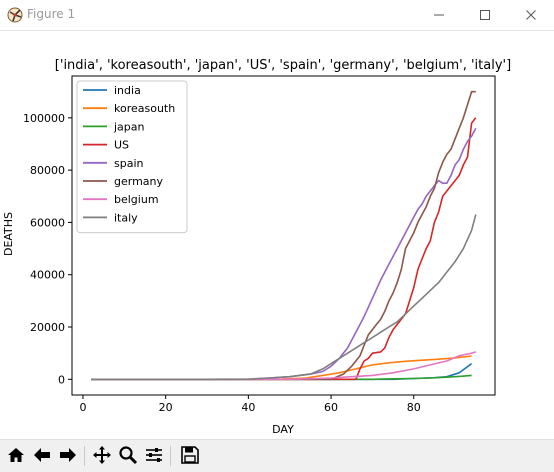  What do you see at coordinates (47, 327) in the screenshot?
I see `y-tick-label: 20000` at bounding box center [47, 327].